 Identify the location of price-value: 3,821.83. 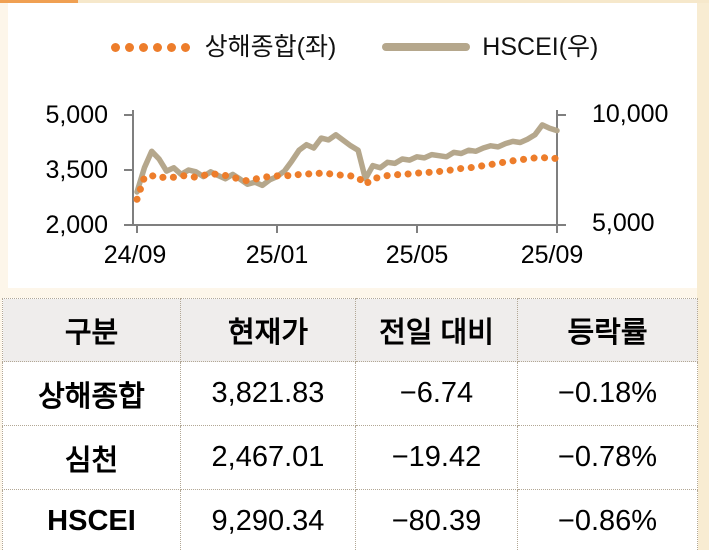
(268, 393).